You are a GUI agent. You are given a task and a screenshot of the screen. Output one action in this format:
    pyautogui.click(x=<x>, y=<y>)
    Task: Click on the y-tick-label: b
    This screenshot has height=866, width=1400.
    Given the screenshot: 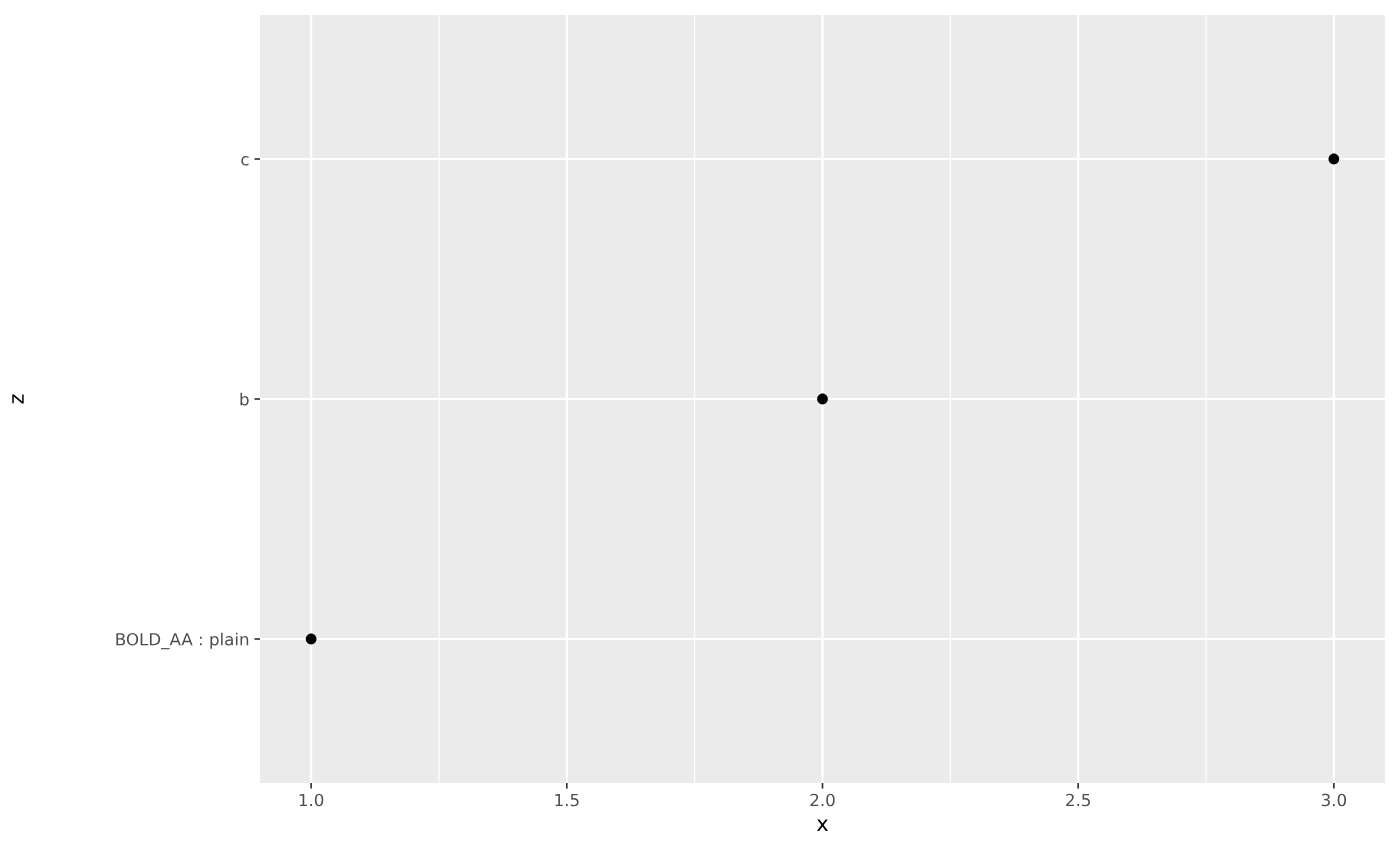 What is the action you would take?
    pyautogui.click(x=244, y=399)
    